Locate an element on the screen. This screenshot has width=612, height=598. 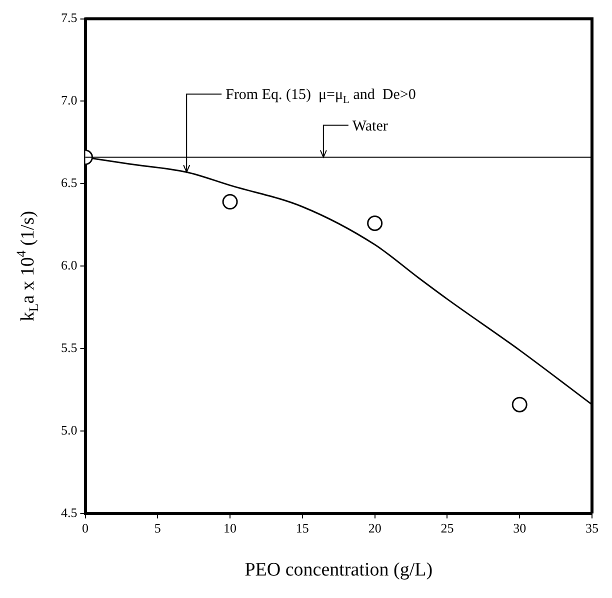
x-tick-label: 5 is located at coordinates (157, 528).